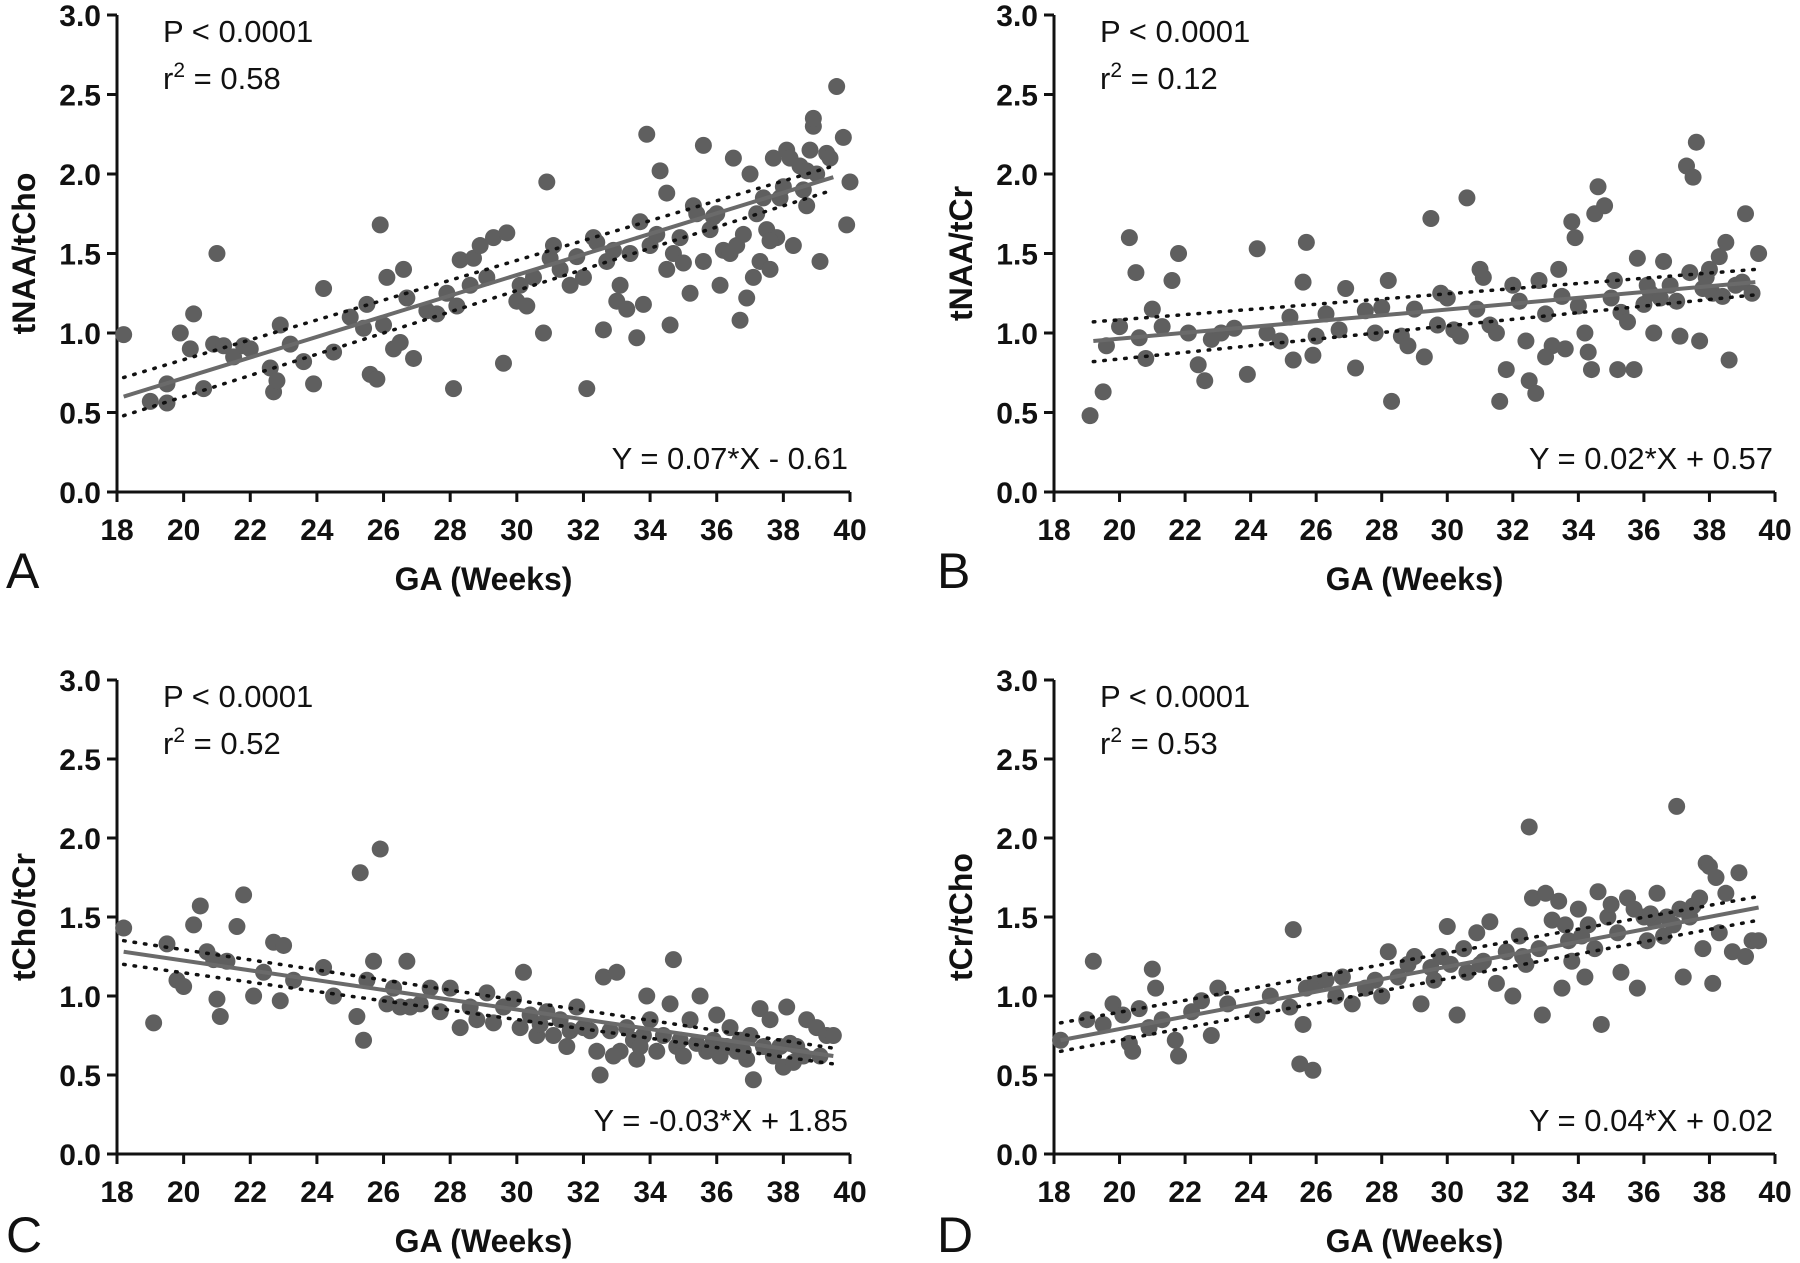  Describe the element at coordinates (24, 917) in the screenshot. I see `y-axis-title: tCho/tCr` at that location.